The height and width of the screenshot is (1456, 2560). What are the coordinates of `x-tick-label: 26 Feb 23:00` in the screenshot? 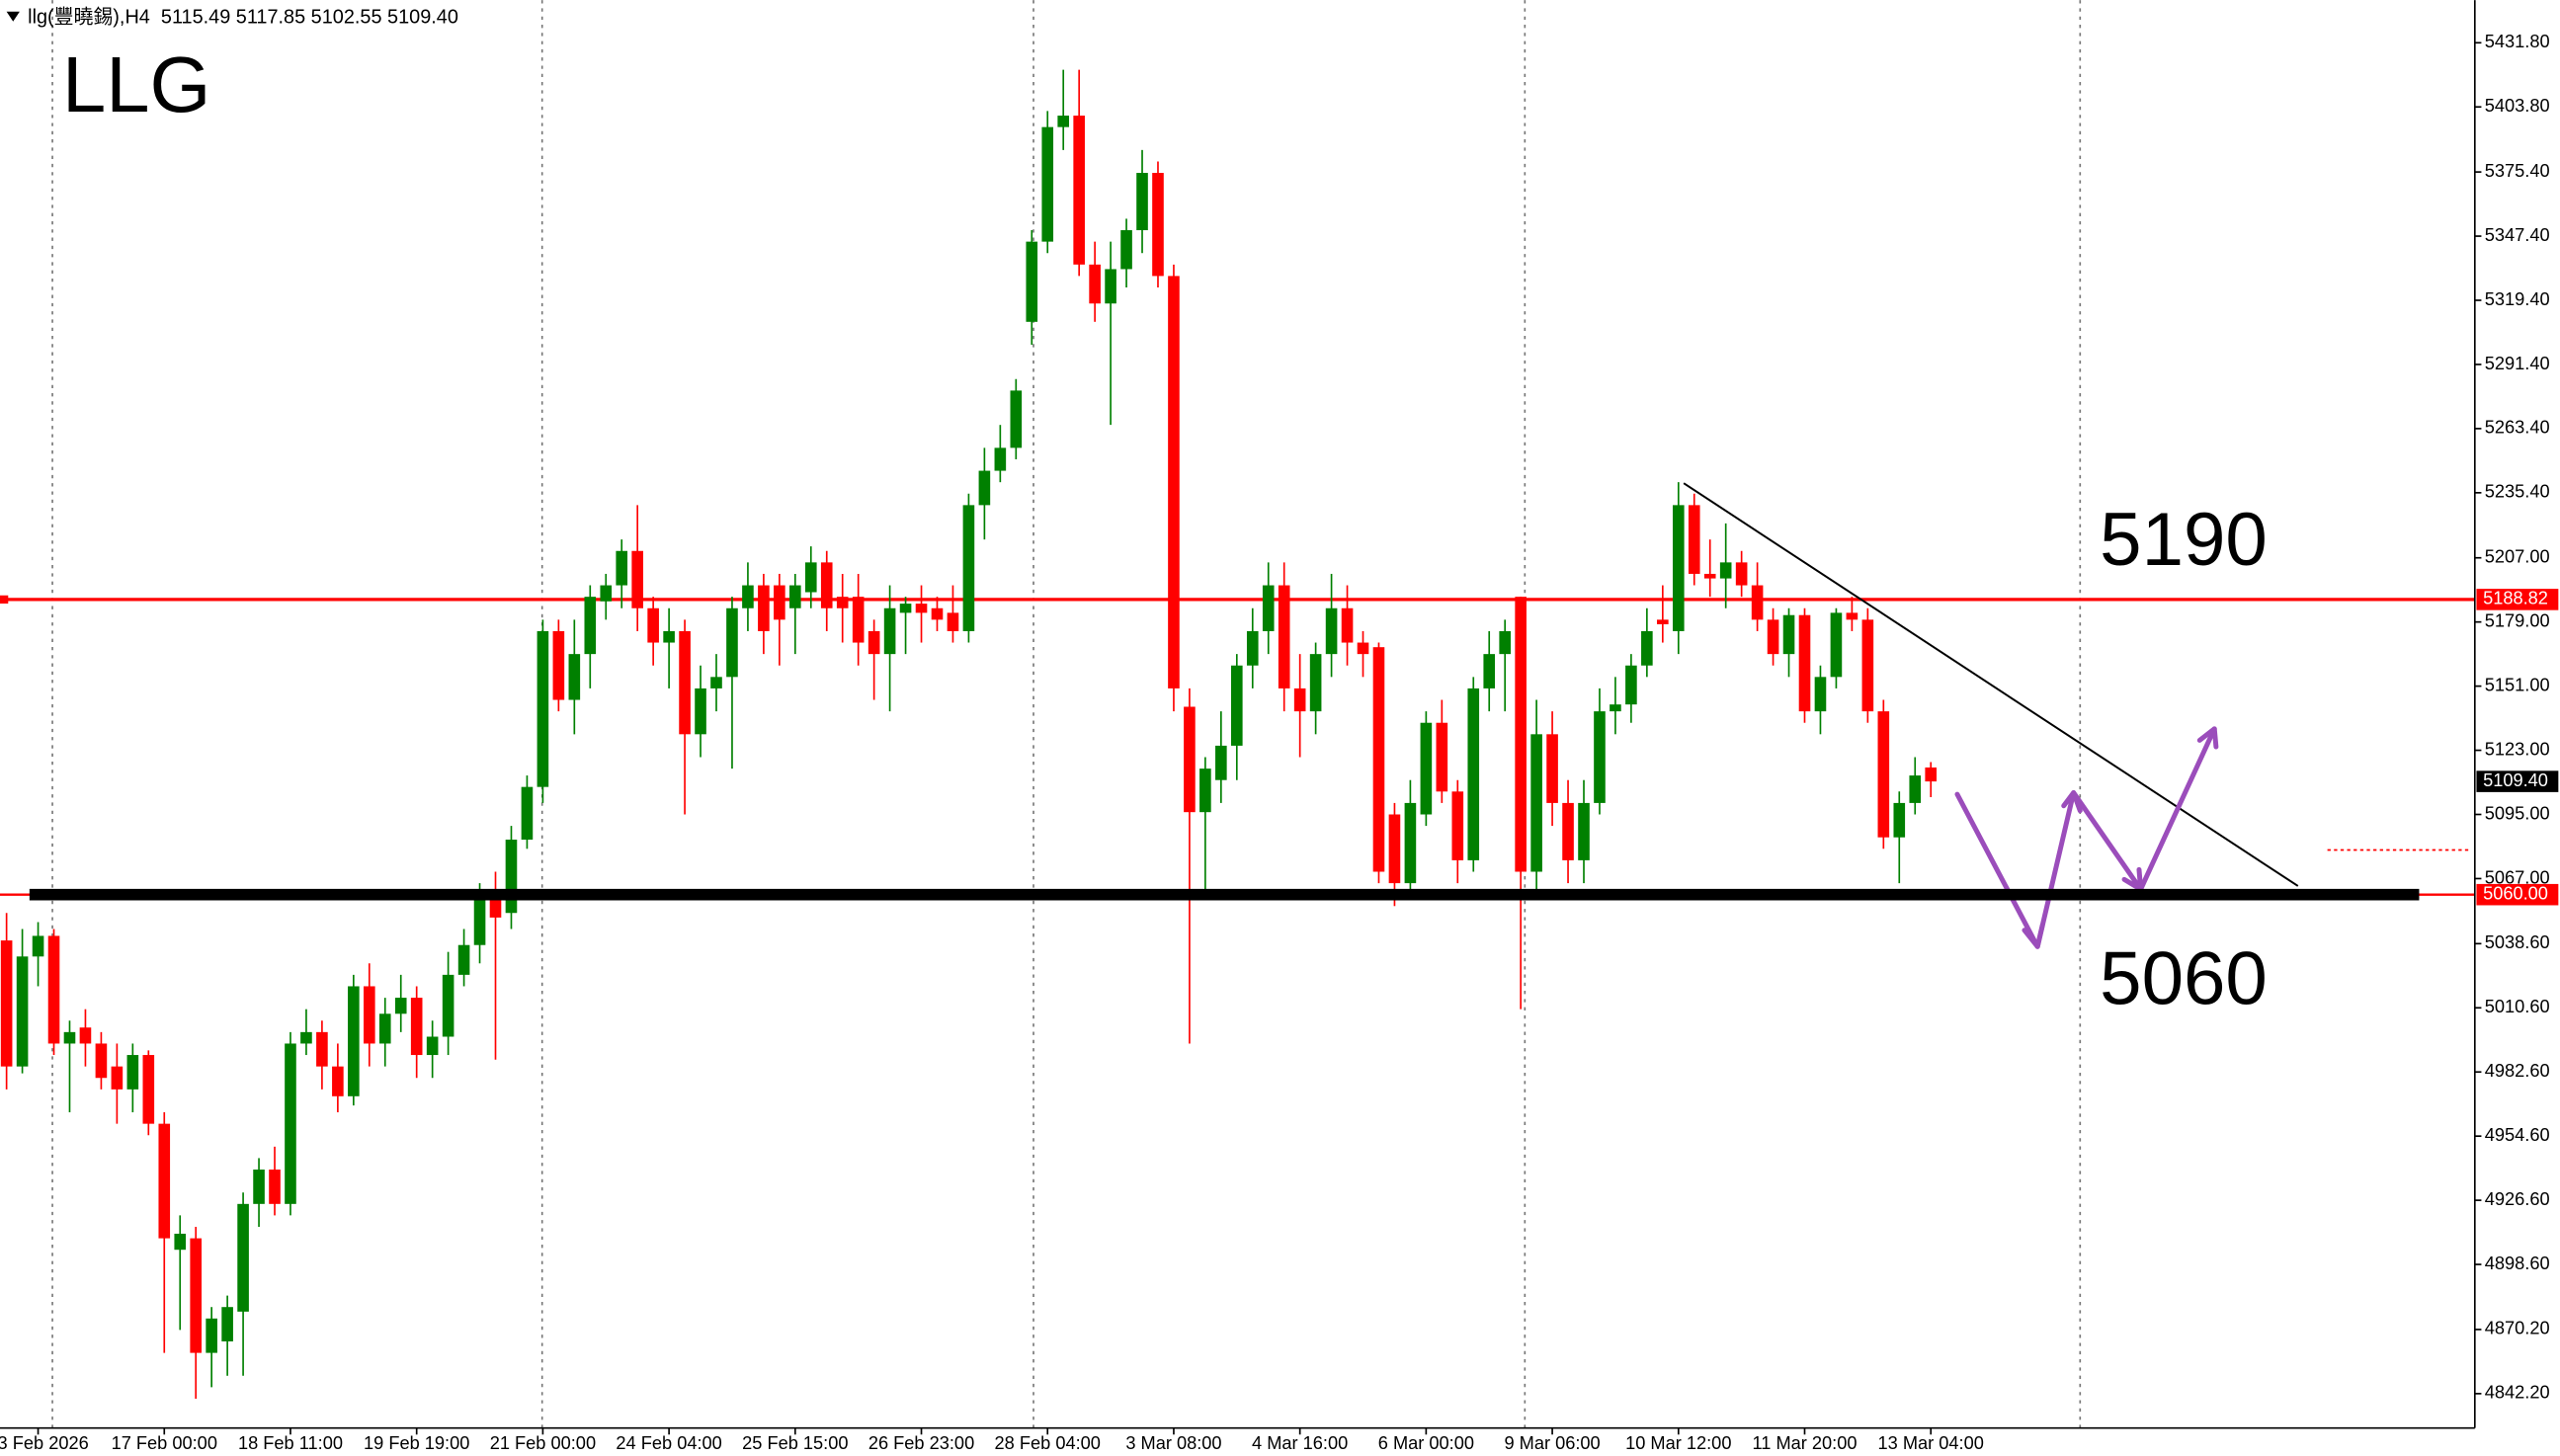 It's located at (921, 1442).